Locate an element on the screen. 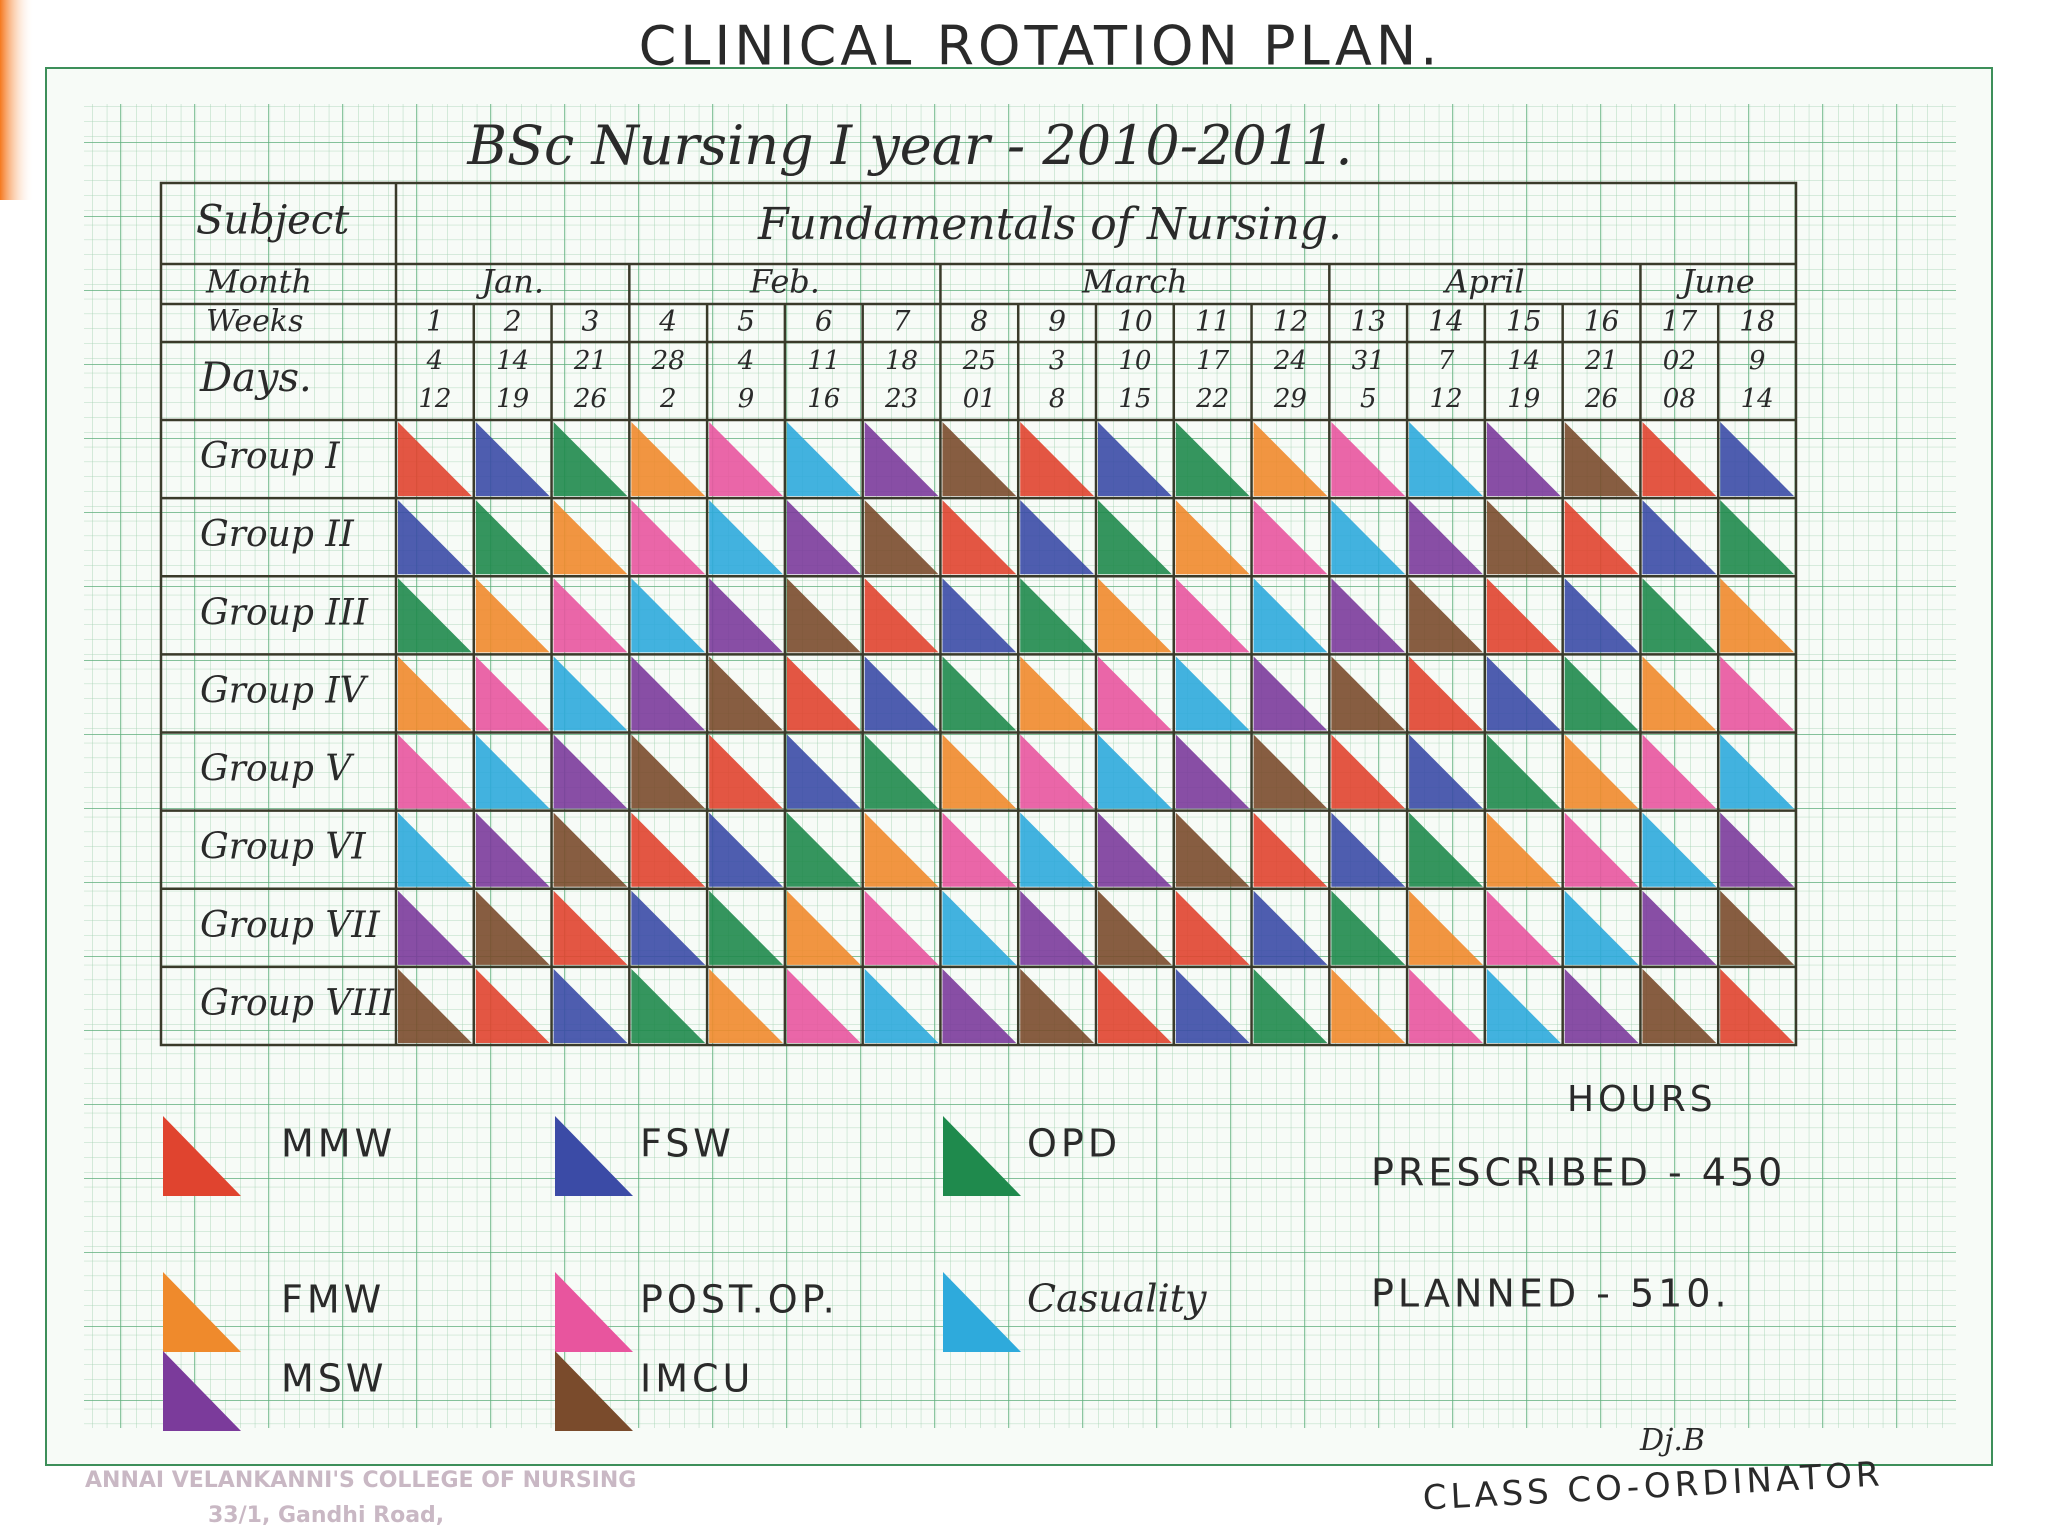 This screenshot has width=2048, height=1536. month: June is located at coordinates (1715, 282).